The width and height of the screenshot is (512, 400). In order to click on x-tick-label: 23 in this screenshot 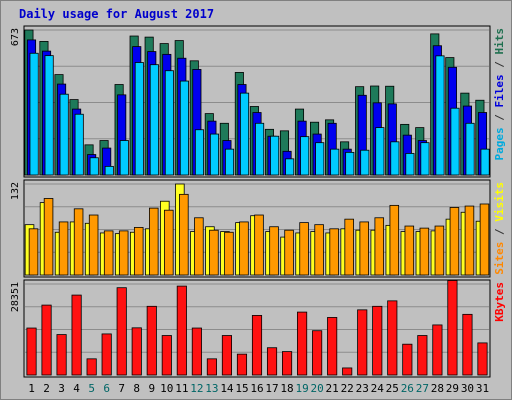, I will do `click(362, 388)`.